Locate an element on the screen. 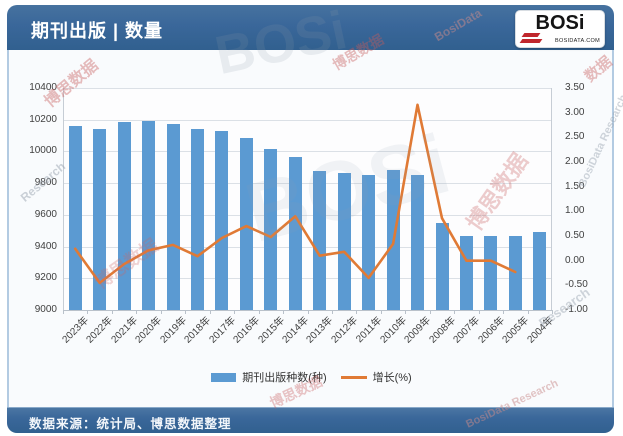 This screenshot has width=623, height=436. left-axis-tick-label: 9800 is located at coordinates (45, 183).